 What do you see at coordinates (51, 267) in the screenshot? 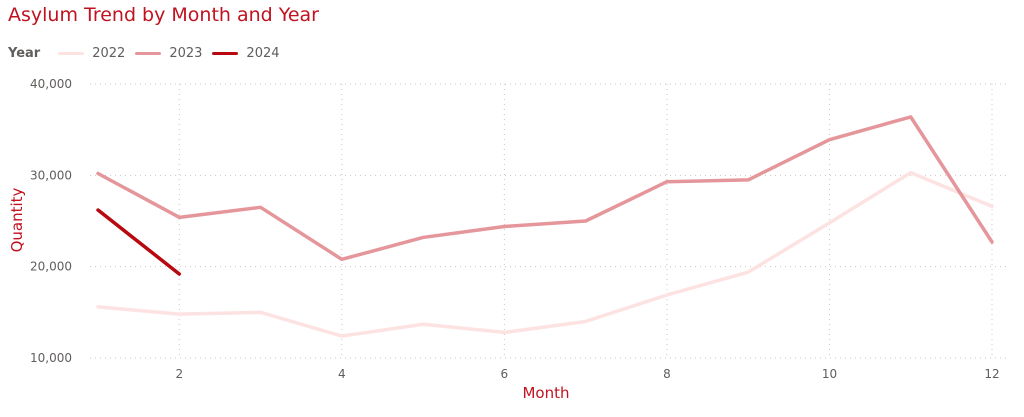
I see `y-tick-label: 20,000` at bounding box center [51, 267].